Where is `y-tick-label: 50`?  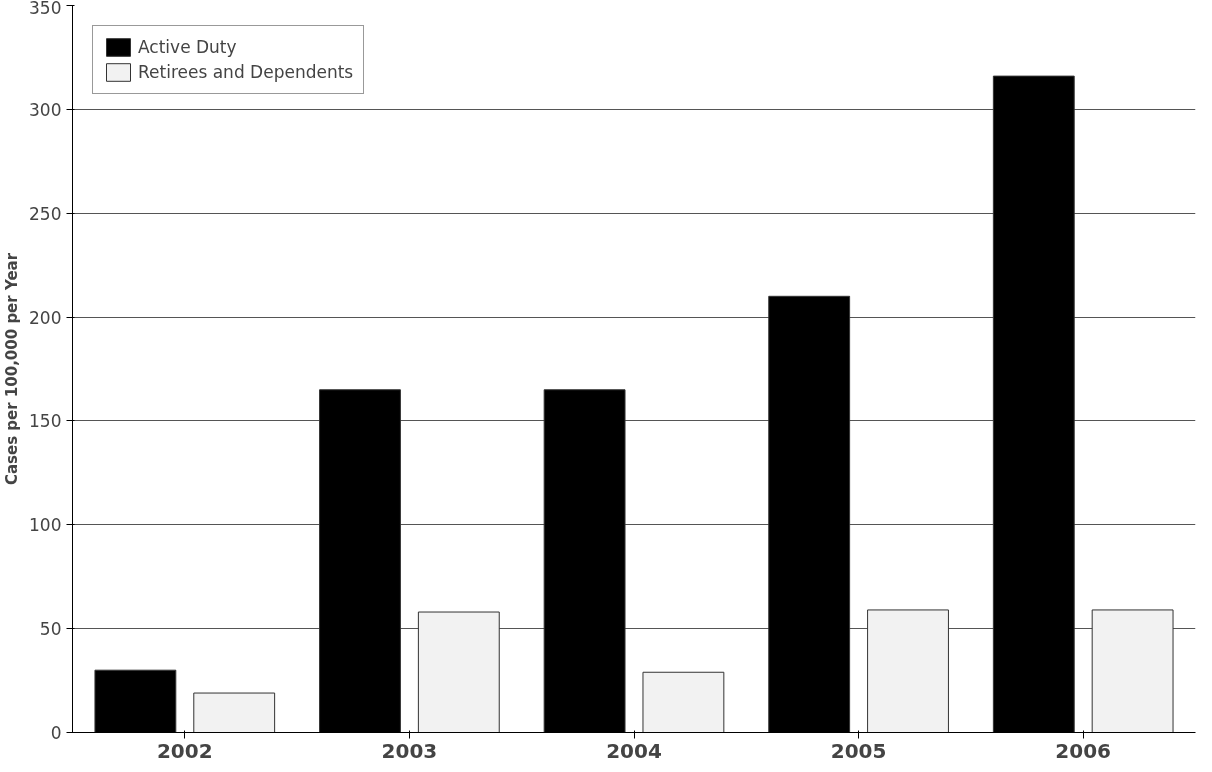 y-tick-label: 50 is located at coordinates (50, 629).